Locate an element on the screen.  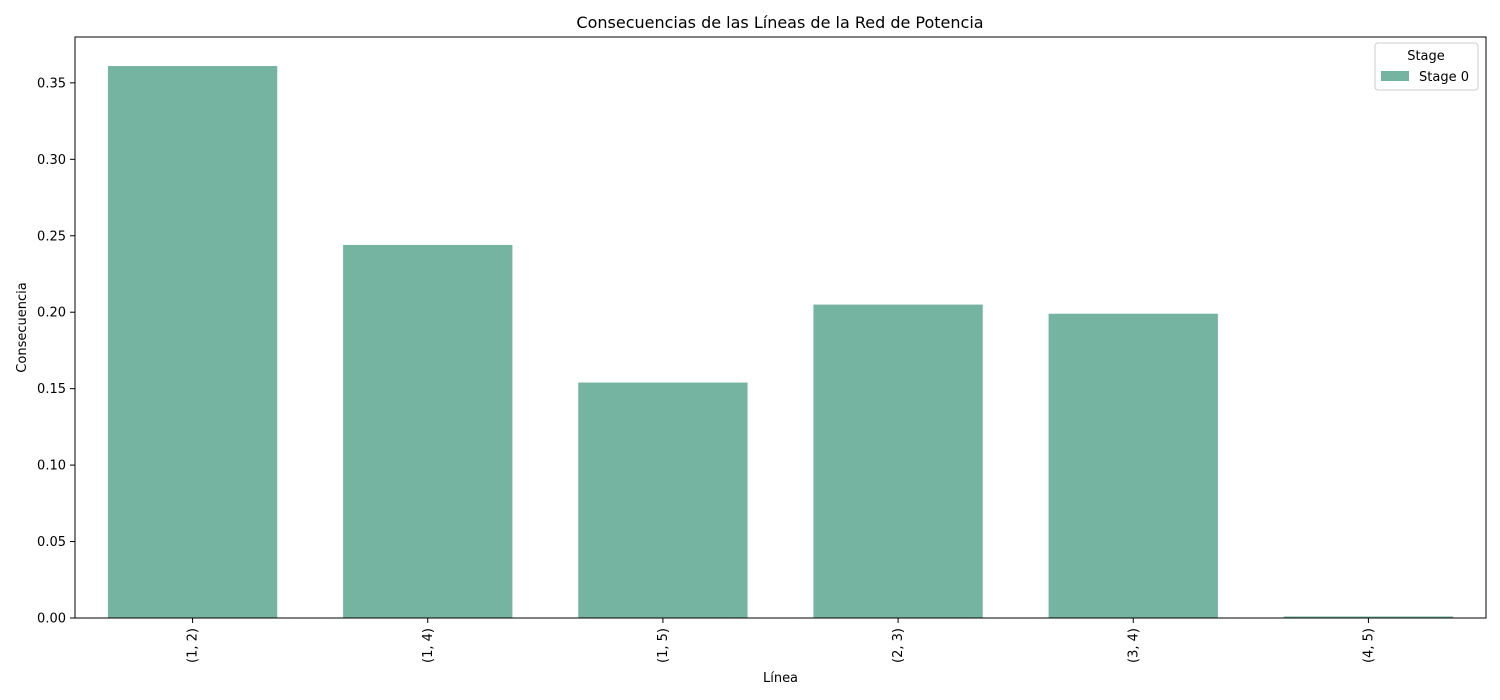
y-tick-label: 0.10 is located at coordinates (51, 466).